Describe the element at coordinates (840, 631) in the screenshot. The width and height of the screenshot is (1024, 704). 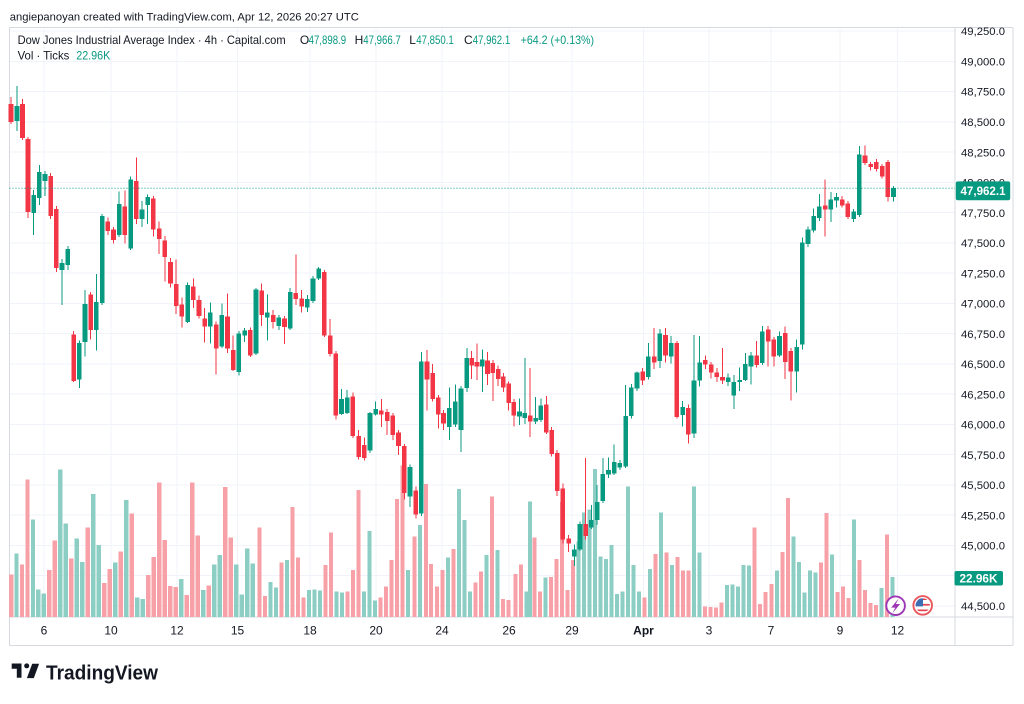
I see `svg-text: 9` at that location.